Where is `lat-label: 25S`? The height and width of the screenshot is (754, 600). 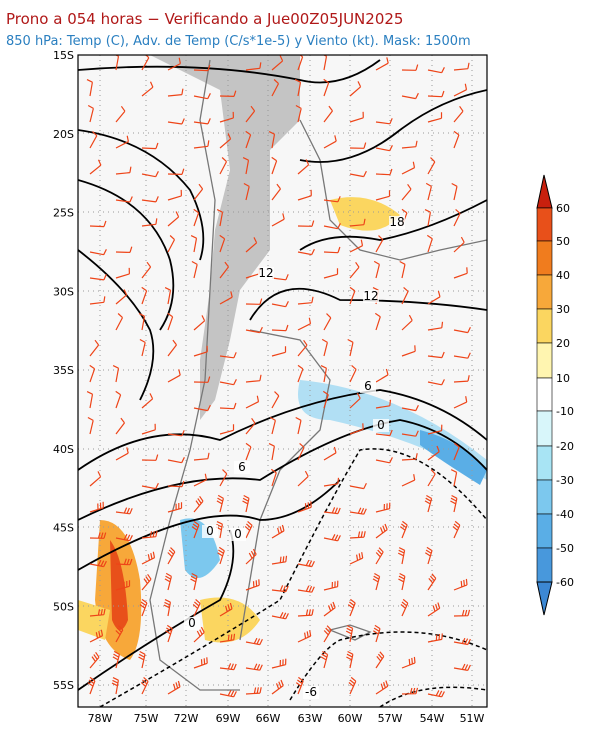
lat-label: 25S is located at coordinates (63, 213).